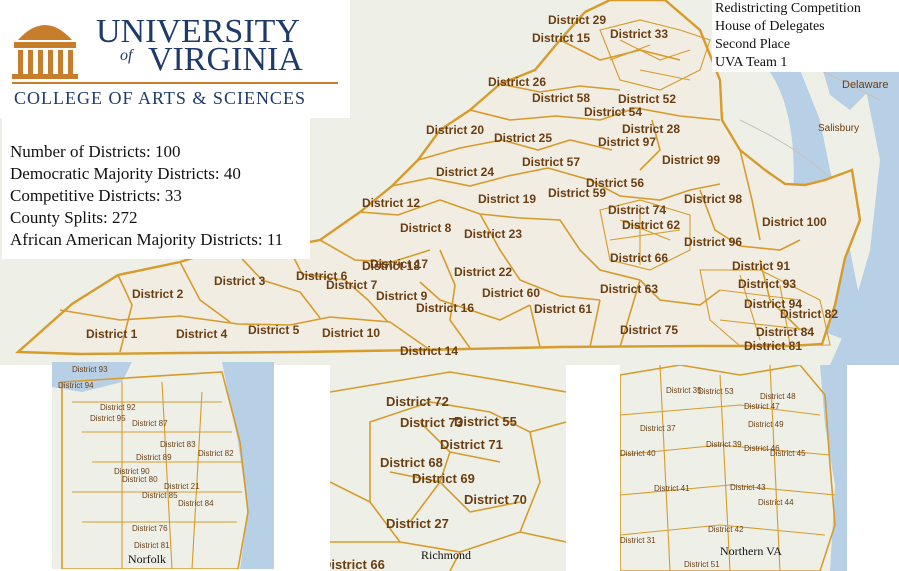 The height and width of the screenshot is (571, 899). Describe the element at coordinates (838, 128) in the screenshot. I see `map-label-salisbury: Salisbury` at that location.